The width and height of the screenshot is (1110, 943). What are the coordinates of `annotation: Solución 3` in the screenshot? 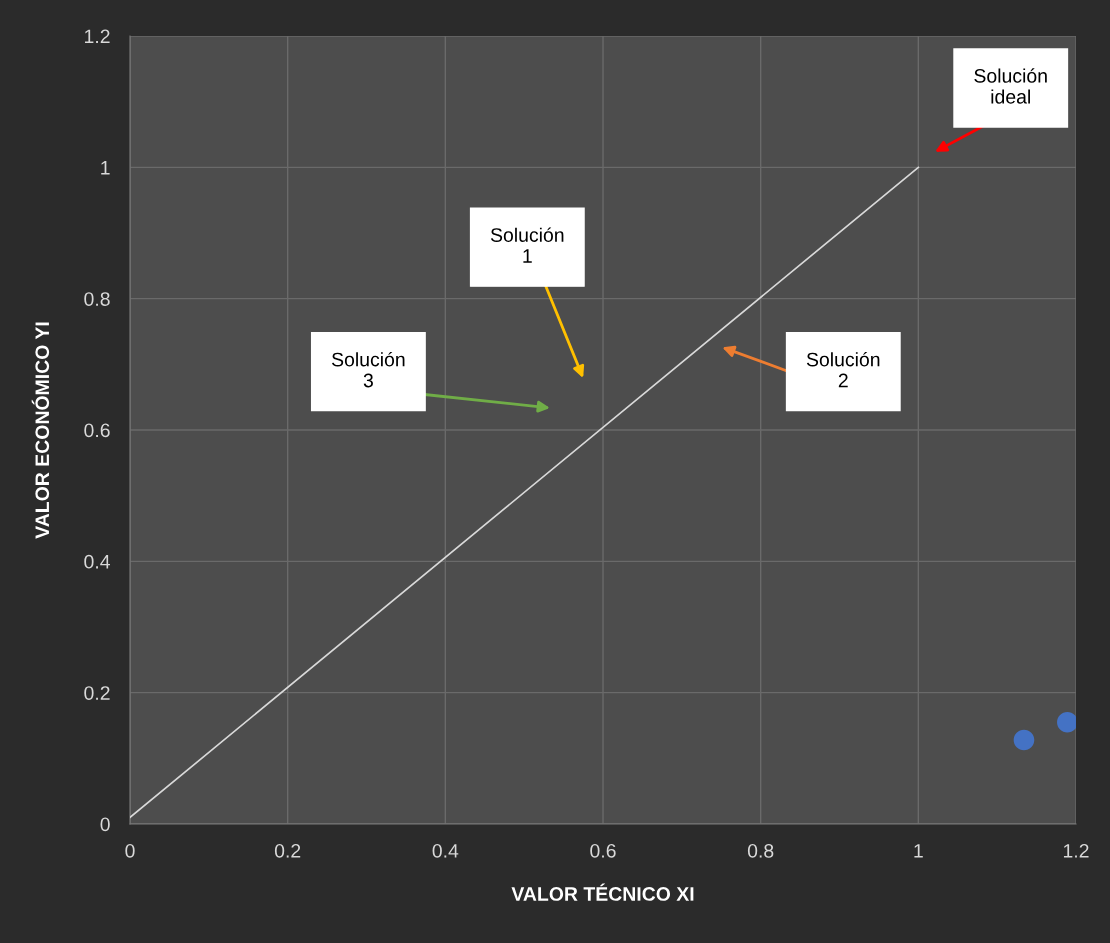 It's located at (368, 369).